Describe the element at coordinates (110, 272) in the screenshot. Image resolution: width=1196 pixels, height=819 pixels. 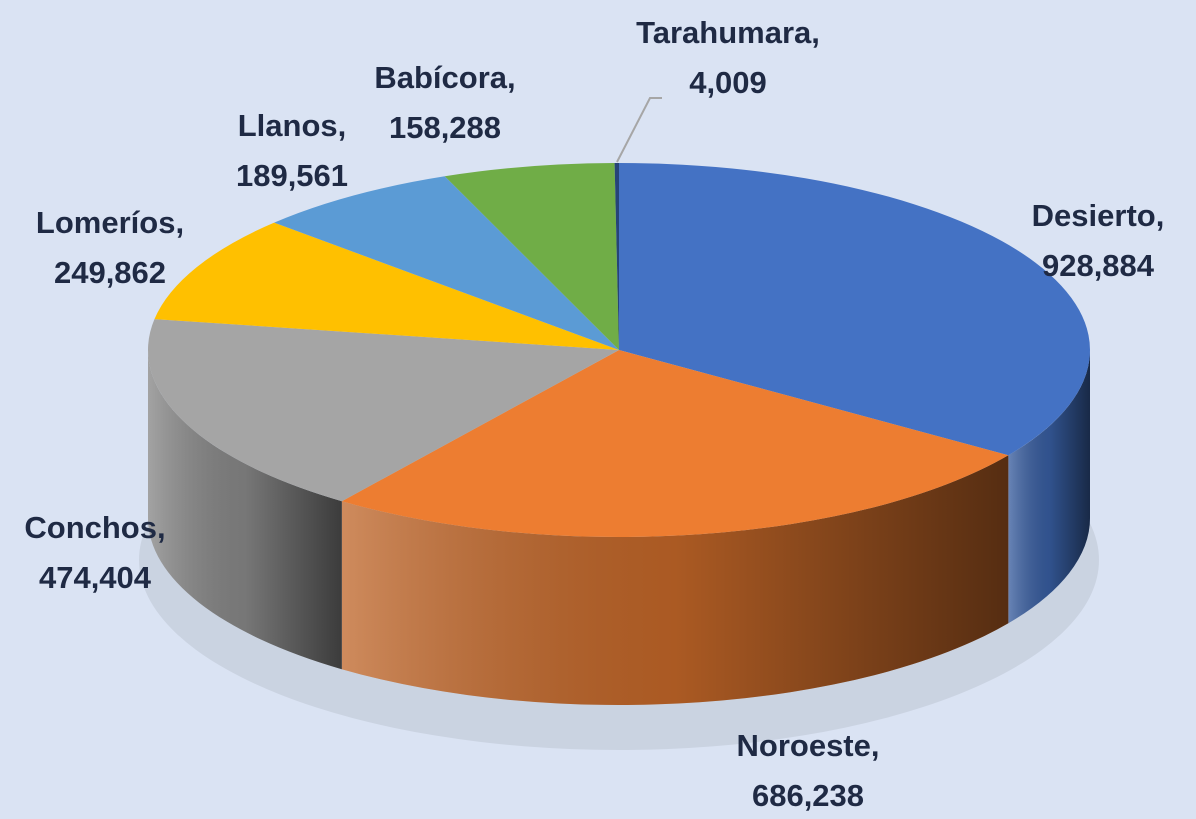
I see `data-label-value: 249,862` at that location.